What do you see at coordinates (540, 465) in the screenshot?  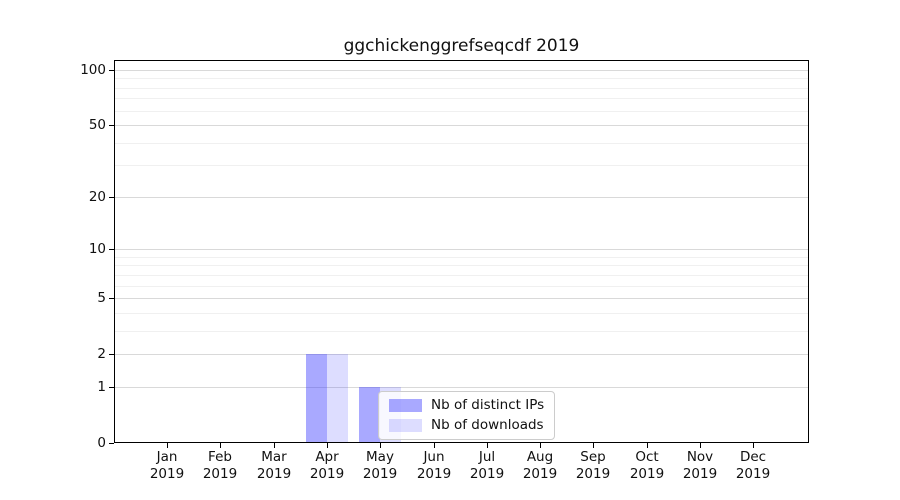 I see `x-axis-tick-label: Aug 2019` at bounding box center [540, 465].